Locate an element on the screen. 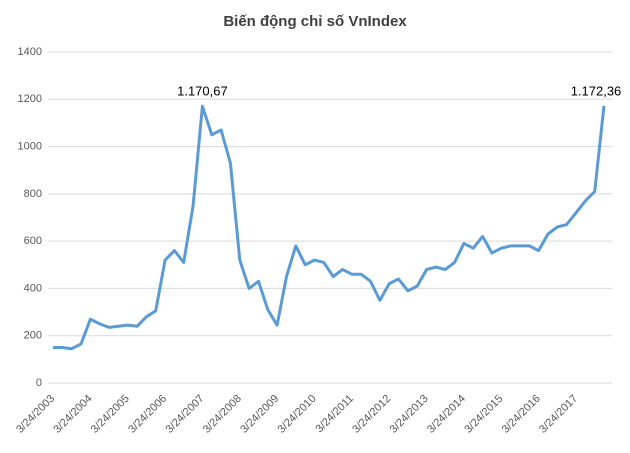 This screenshot has height=453, width=630. x-tick-label: 3/24/2014 is located at coordinates (446, 414).